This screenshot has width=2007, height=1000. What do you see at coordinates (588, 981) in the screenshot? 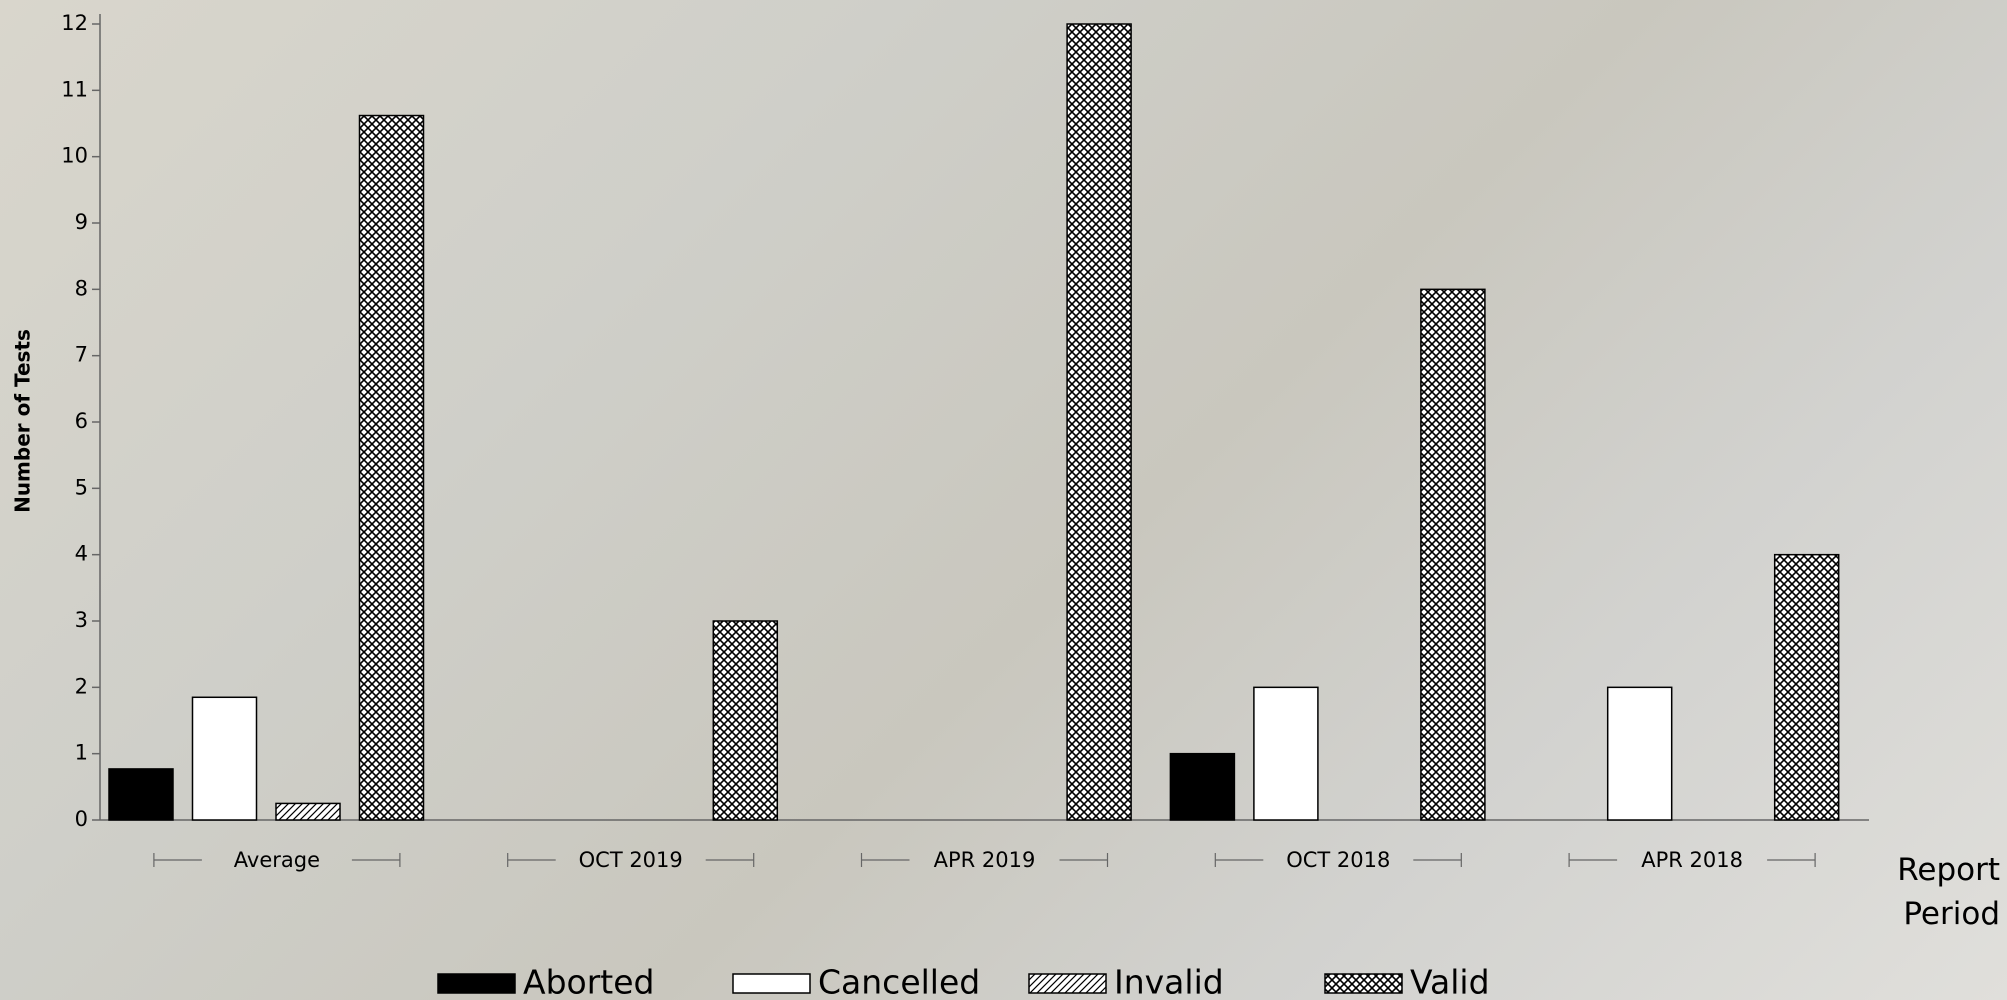
I see `legend-label: Aborted` at bounding box center [588, 981].